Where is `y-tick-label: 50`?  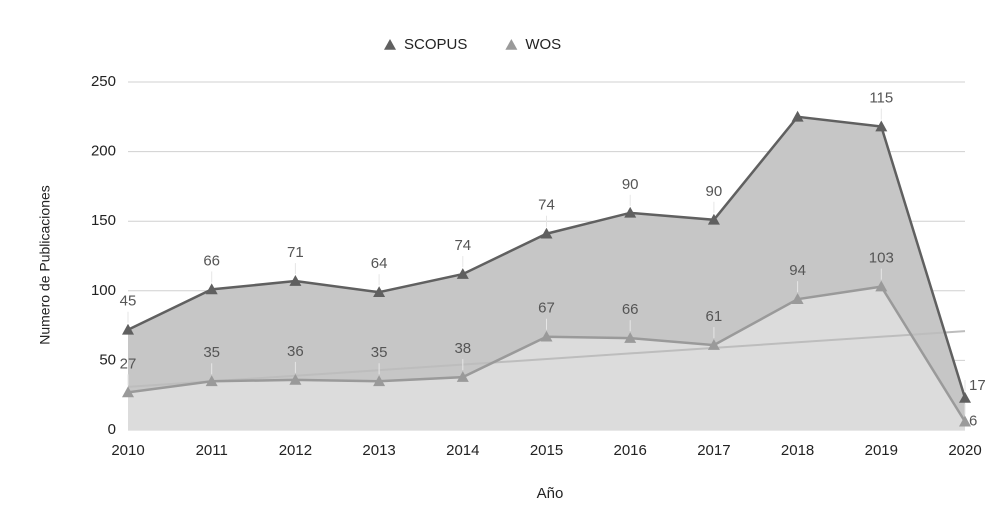
y-tick-label: 50 is located at coordinates (107, 359).